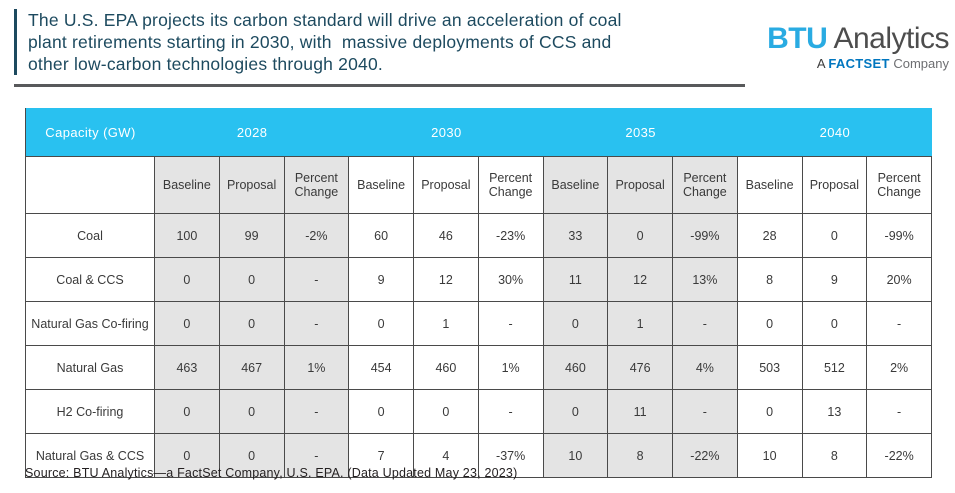  What do you see at coordinates (90, 368) in the screenshot?
I see `row-label: Natural Gas` at bounding box center [90, 368].